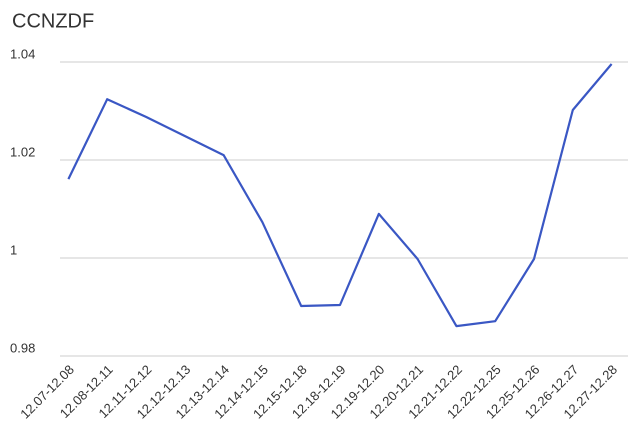 The height and width of the screenshot is (436, 640). What do you see at coordinates (22, 347) in the screenshot?
I see `y-tick-label: 0.98` at bounding box center [22, 347].